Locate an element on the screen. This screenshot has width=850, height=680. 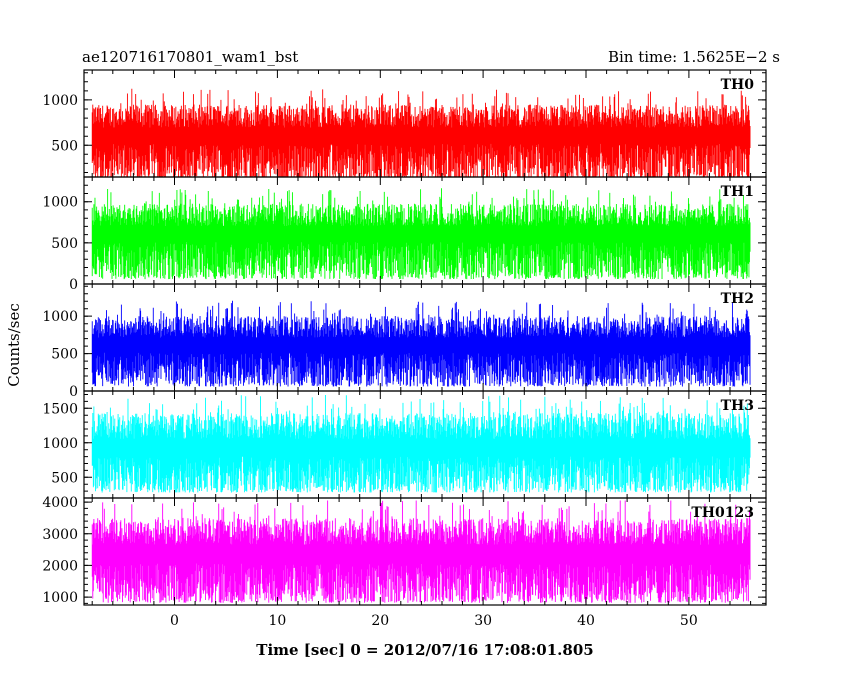
series-trace-th3 is located at coordinates (421, 444).